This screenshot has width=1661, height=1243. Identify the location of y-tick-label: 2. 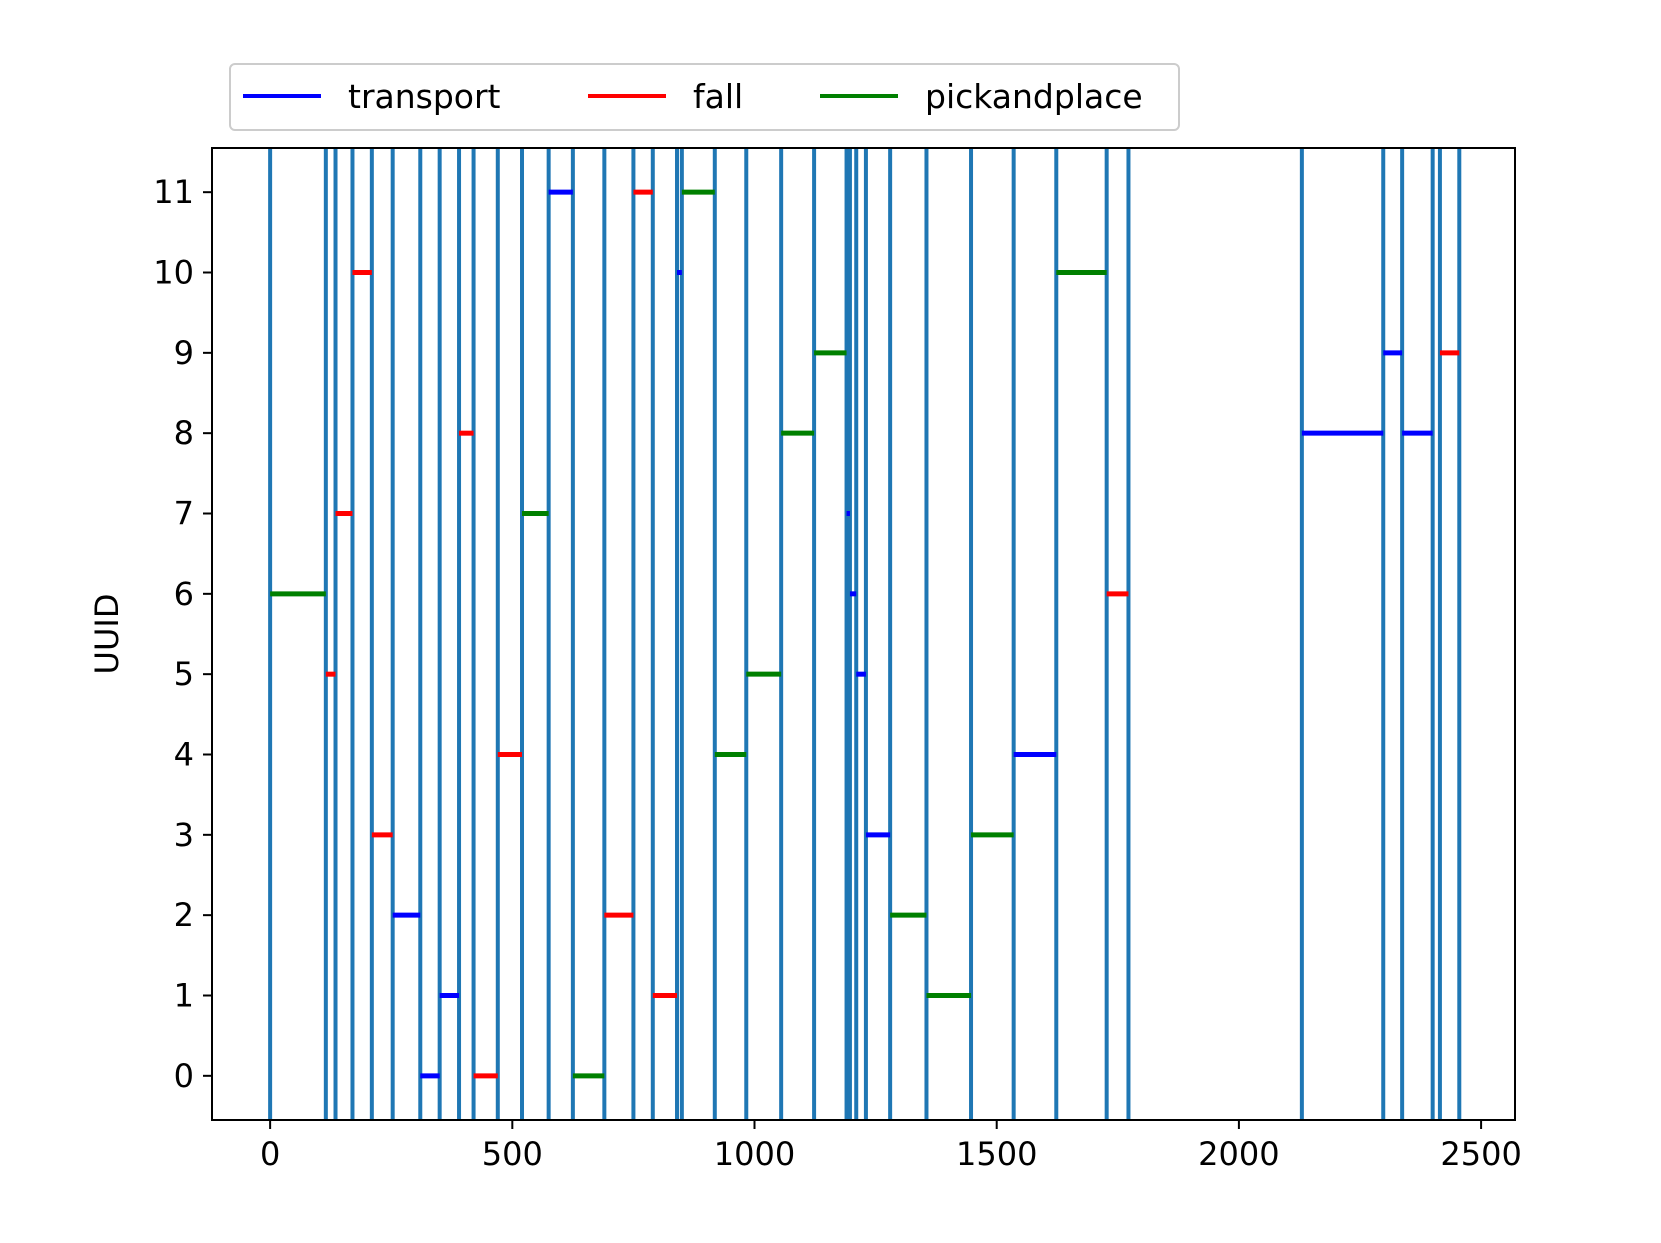
(184, 915).